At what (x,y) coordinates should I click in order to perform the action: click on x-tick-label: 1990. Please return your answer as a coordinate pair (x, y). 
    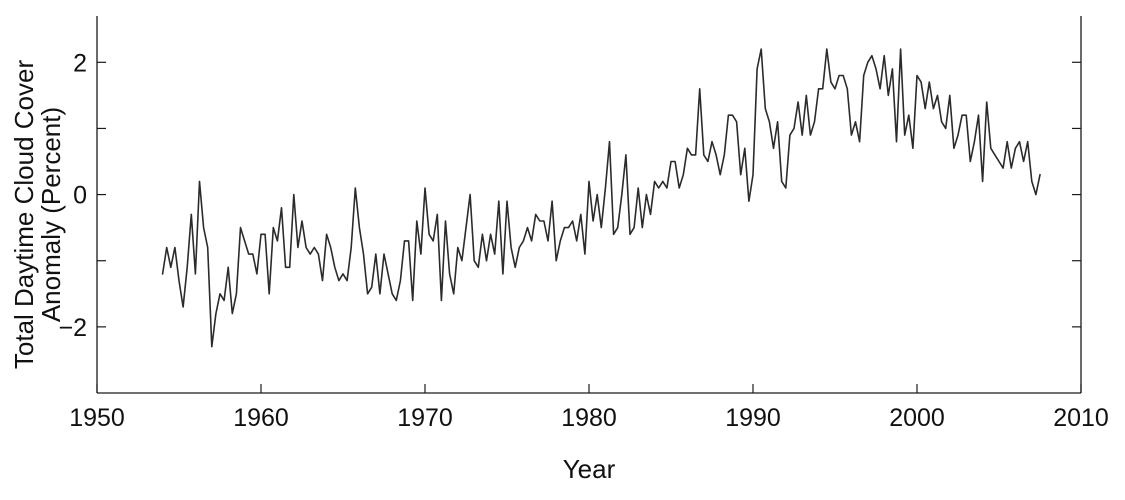
    Looking at the image, I should click on (753, 418).